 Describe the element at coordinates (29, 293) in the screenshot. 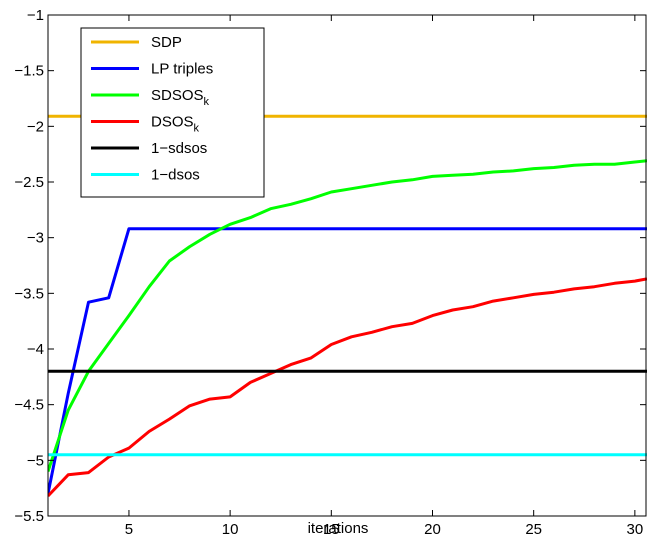

I see `y-tick-label: −3.5` at that location.